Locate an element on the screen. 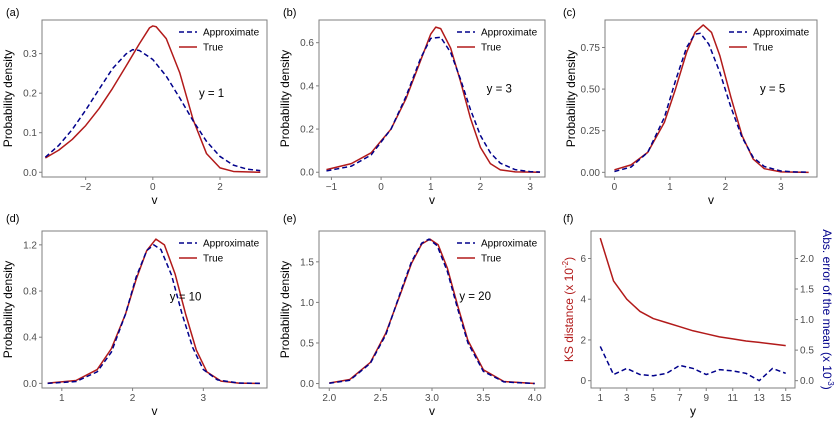 The width and height of the screenshot is (839, 422). panel-label: (b) is located at coordinates (289, 13).